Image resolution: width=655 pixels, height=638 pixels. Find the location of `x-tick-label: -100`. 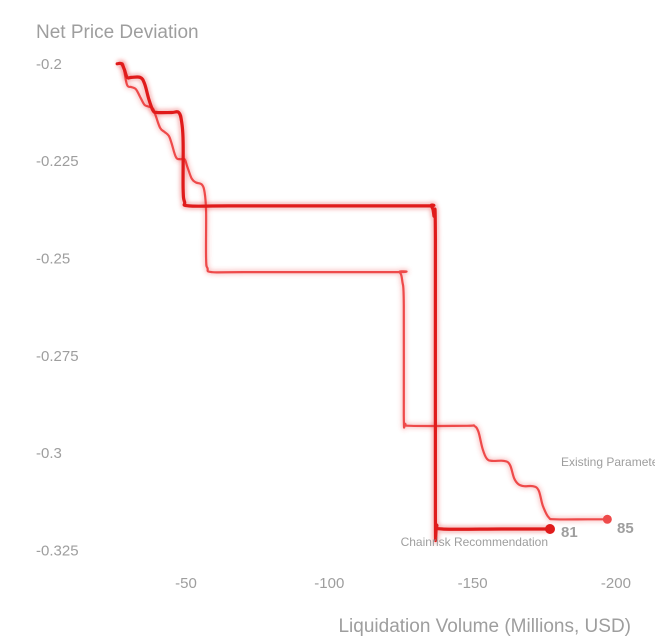

x-tick-label: -100 is located at coordinates (329, 583).